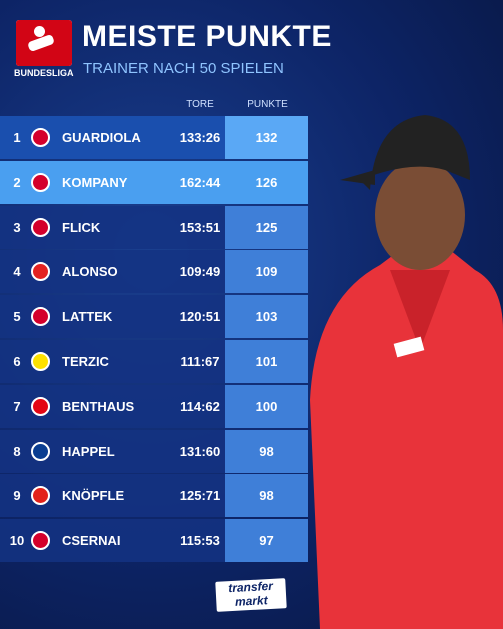  I want to click on table-row: 1 GUARDIOLA 133:26 132, so click(154, 137).